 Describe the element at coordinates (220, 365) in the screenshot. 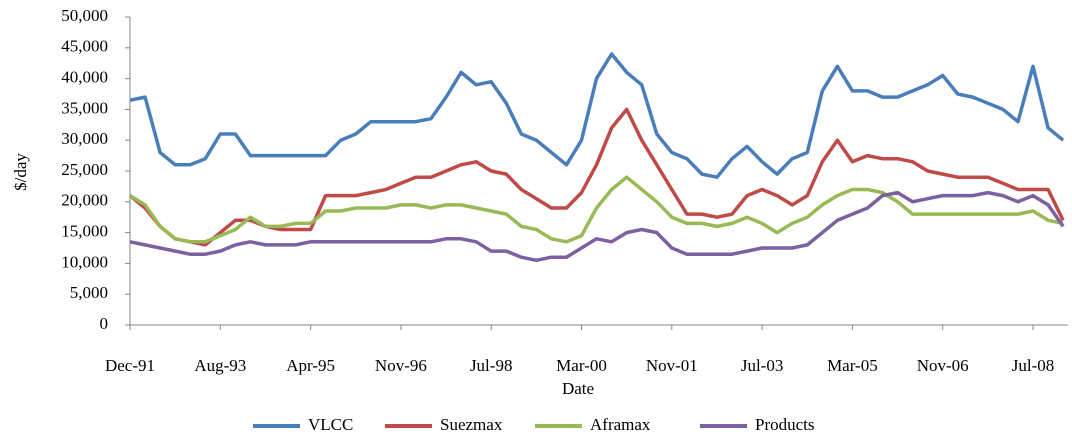

I see `x-tick-label: Aug-93` at that location.